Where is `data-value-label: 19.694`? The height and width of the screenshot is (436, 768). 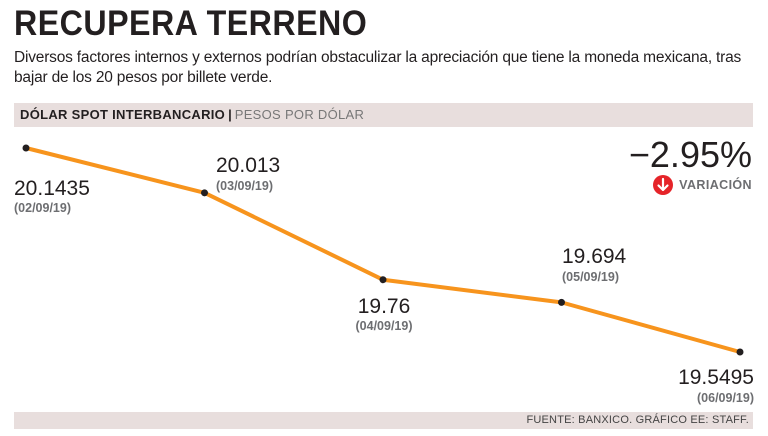 data-value-label: 19.694 is located at coordinates (594, 256).